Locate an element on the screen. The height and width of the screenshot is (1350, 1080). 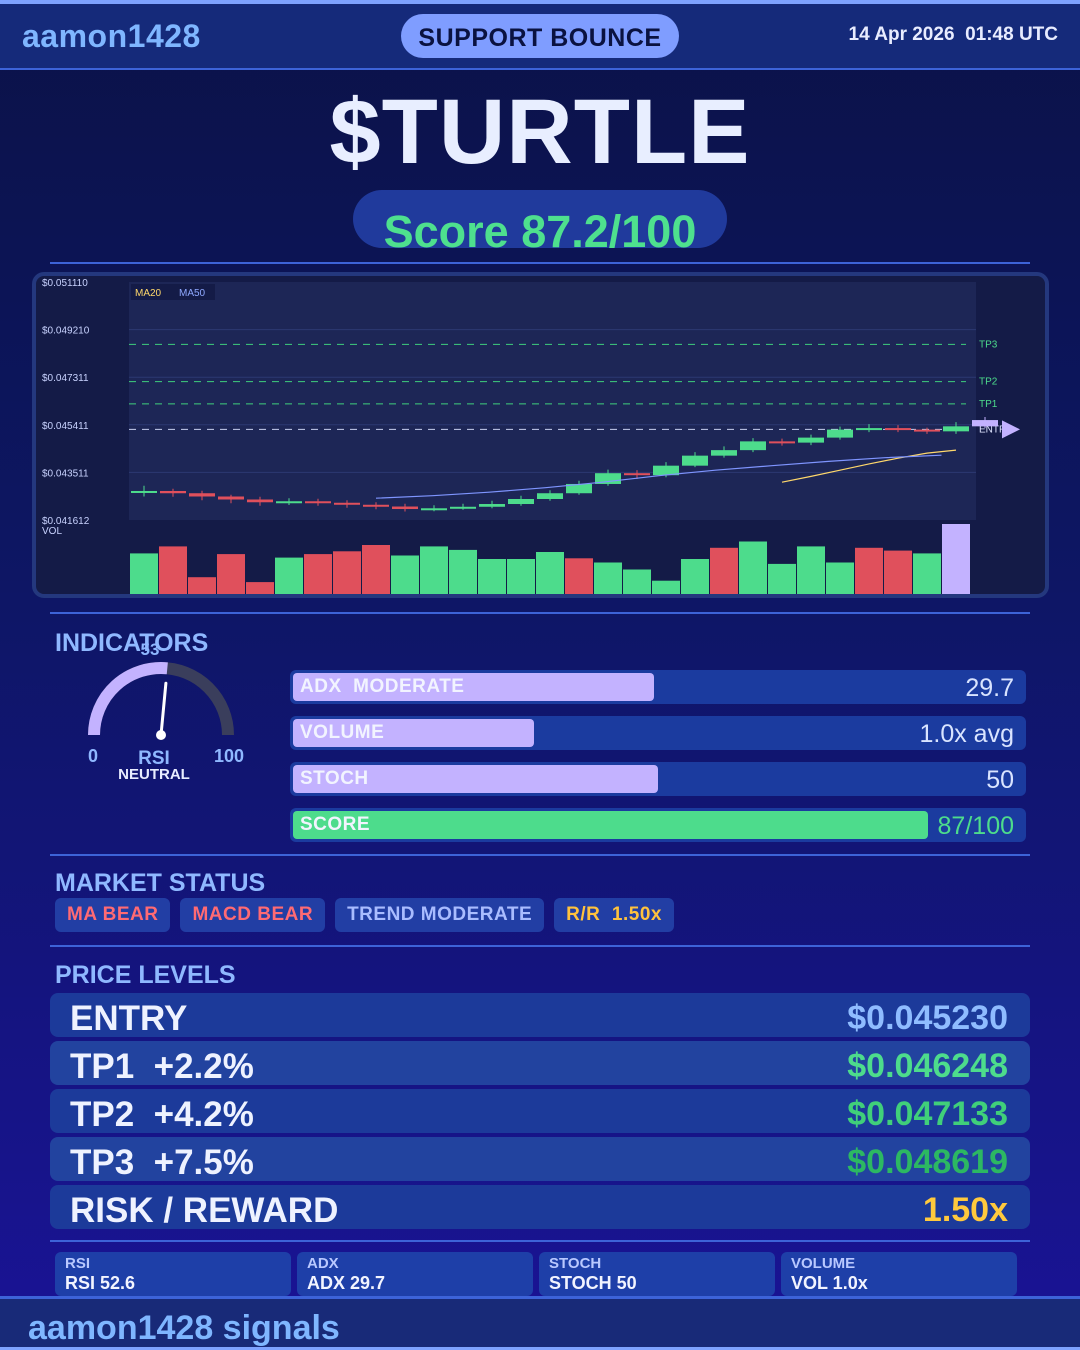
rsi-min-label: 0 is located at coordinates (93, 756).